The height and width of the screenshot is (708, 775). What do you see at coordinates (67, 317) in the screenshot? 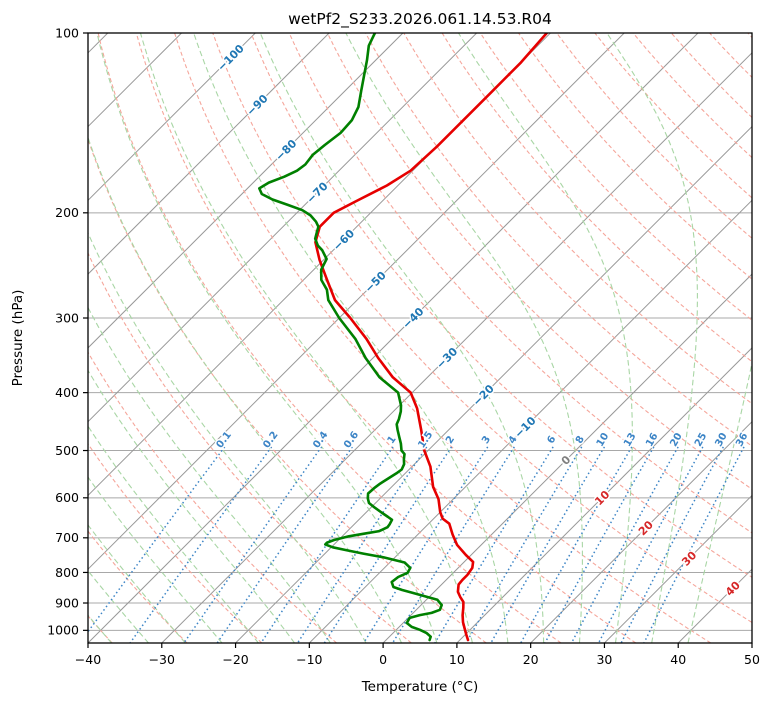
I see `y-tick-label: 300` at bounding box center [67, 317].